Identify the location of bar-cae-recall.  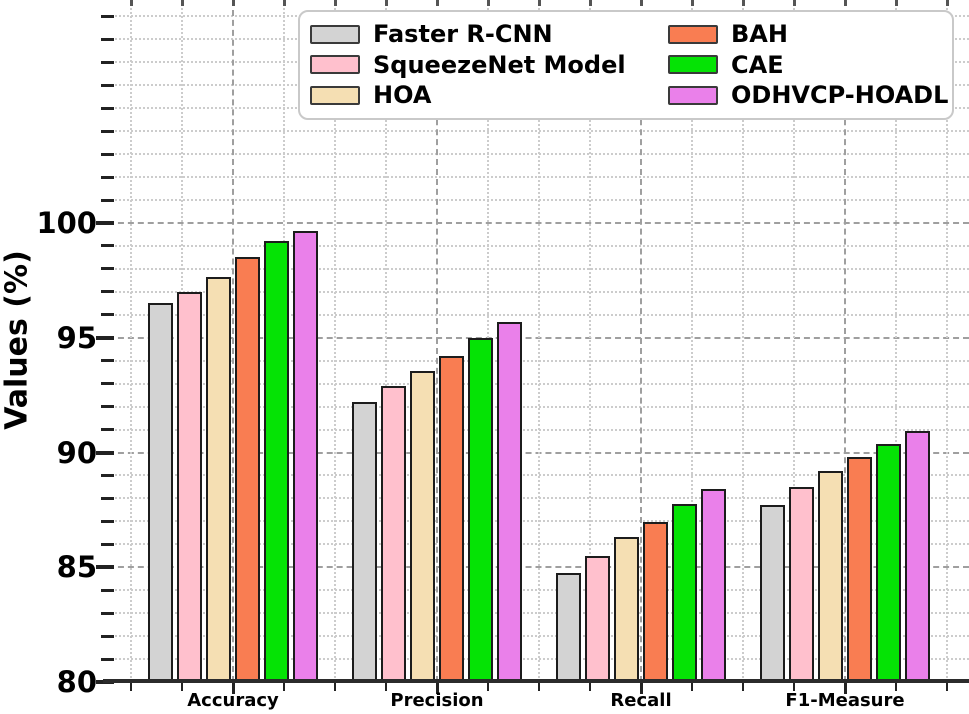
(684, 593).